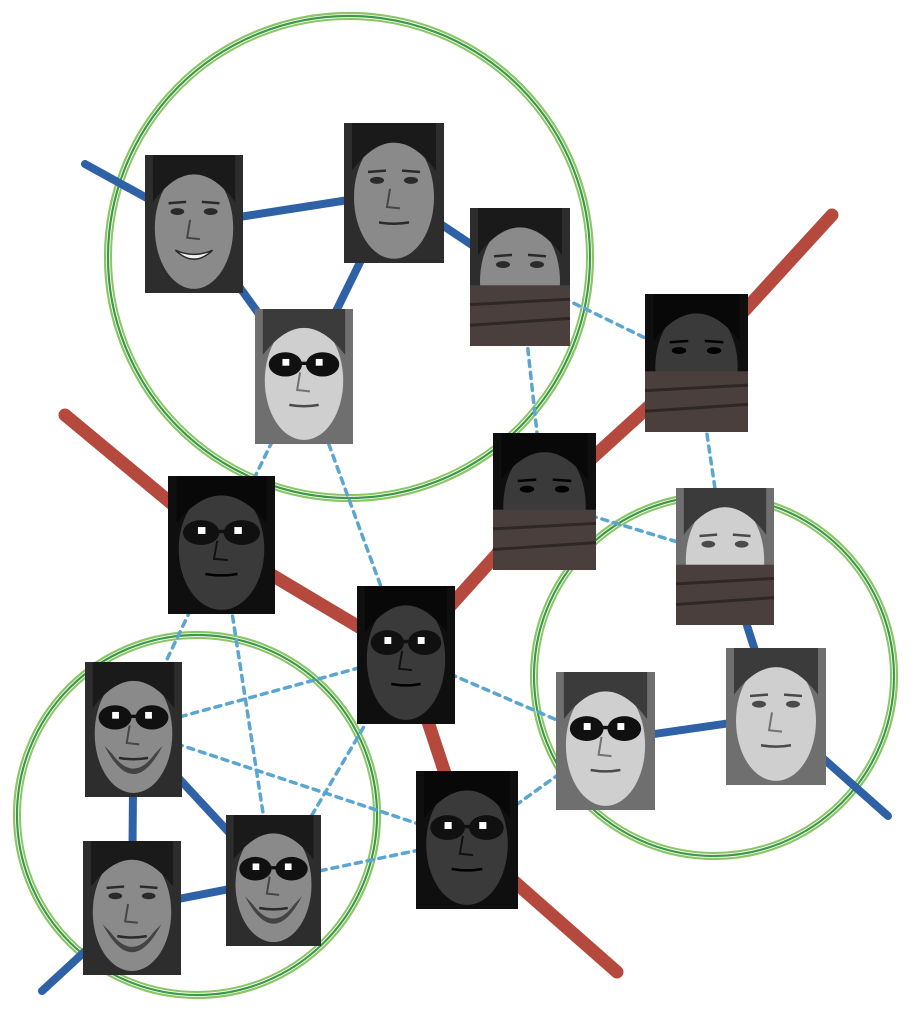 Image resolution: width=912 pixels, height=1020 pixels. I want to click on face-thumbnail-f6, so click(696, 363).